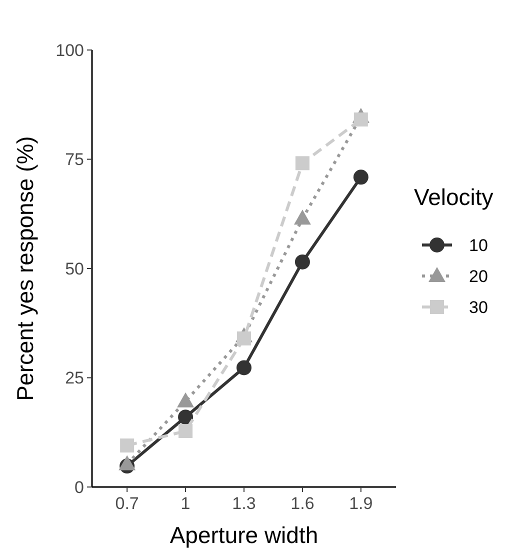 The image size is (529, 548). Describe the element at coordinates (478, 276) in the screenshot. I see `legend-label: 20` at that location.